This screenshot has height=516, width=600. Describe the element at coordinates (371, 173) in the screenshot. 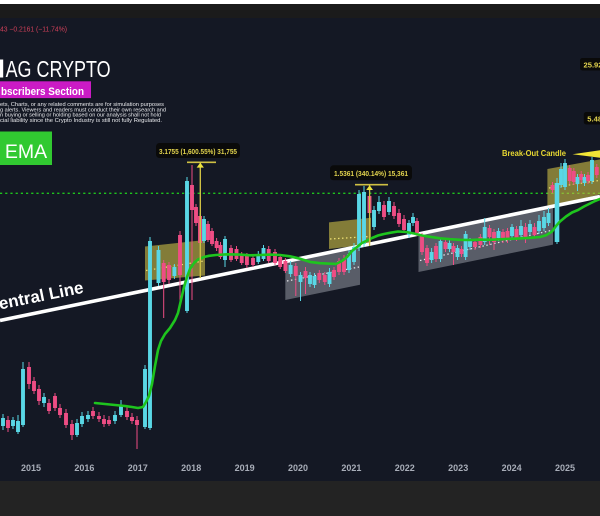

I see `svg-text: 1.5361 (340.14%) 15,361` at that location.